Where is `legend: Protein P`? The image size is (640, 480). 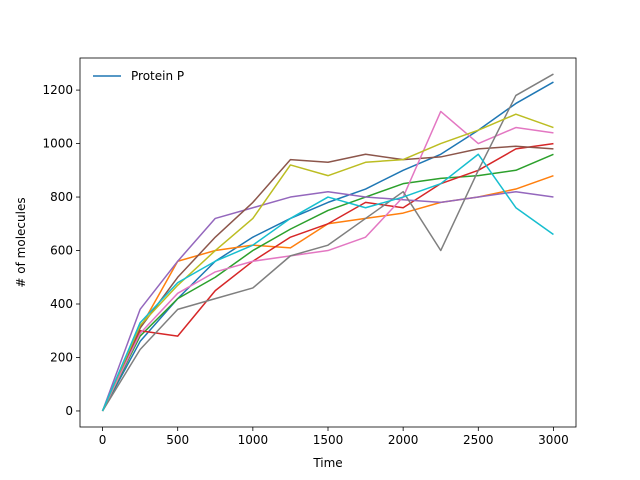 legend: Protein P is located at coordinates (138, 76).